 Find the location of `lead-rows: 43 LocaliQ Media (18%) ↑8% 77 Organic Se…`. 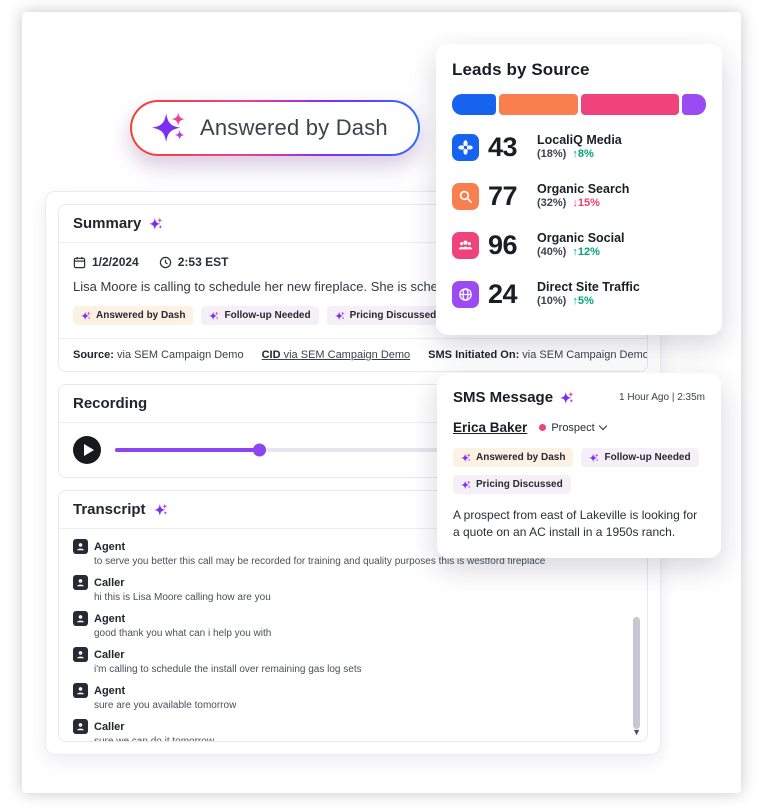

lead-rows: 43 LocaliQ Media (18%) ↑8% 77 Organic Se… is located at coordinates (579, 221).